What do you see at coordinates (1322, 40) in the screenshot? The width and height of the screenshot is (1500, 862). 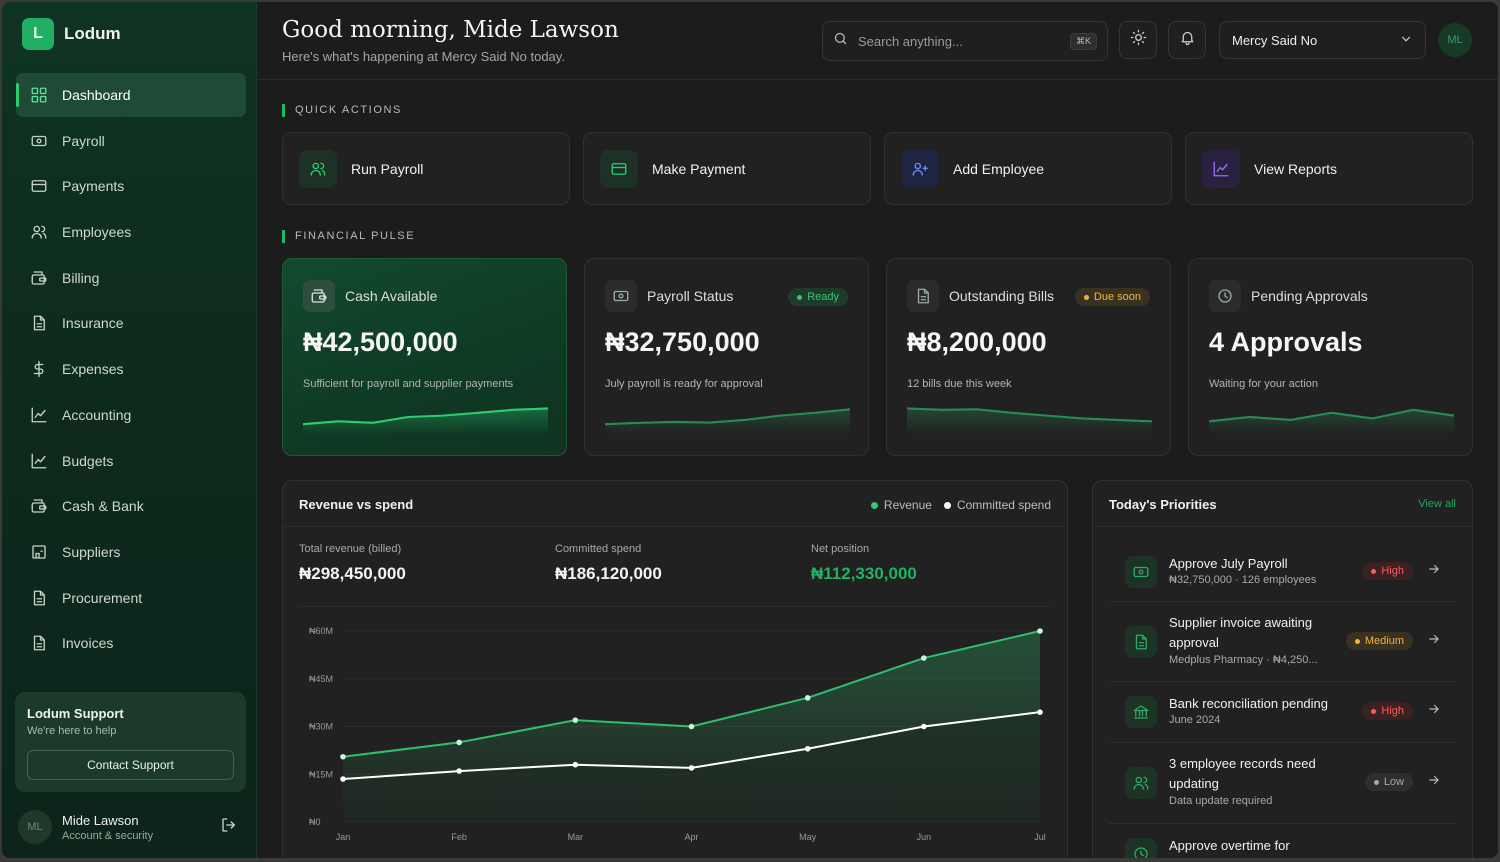 I see `organization-select: Mercy Said No` at bounding box center [1322, 40].